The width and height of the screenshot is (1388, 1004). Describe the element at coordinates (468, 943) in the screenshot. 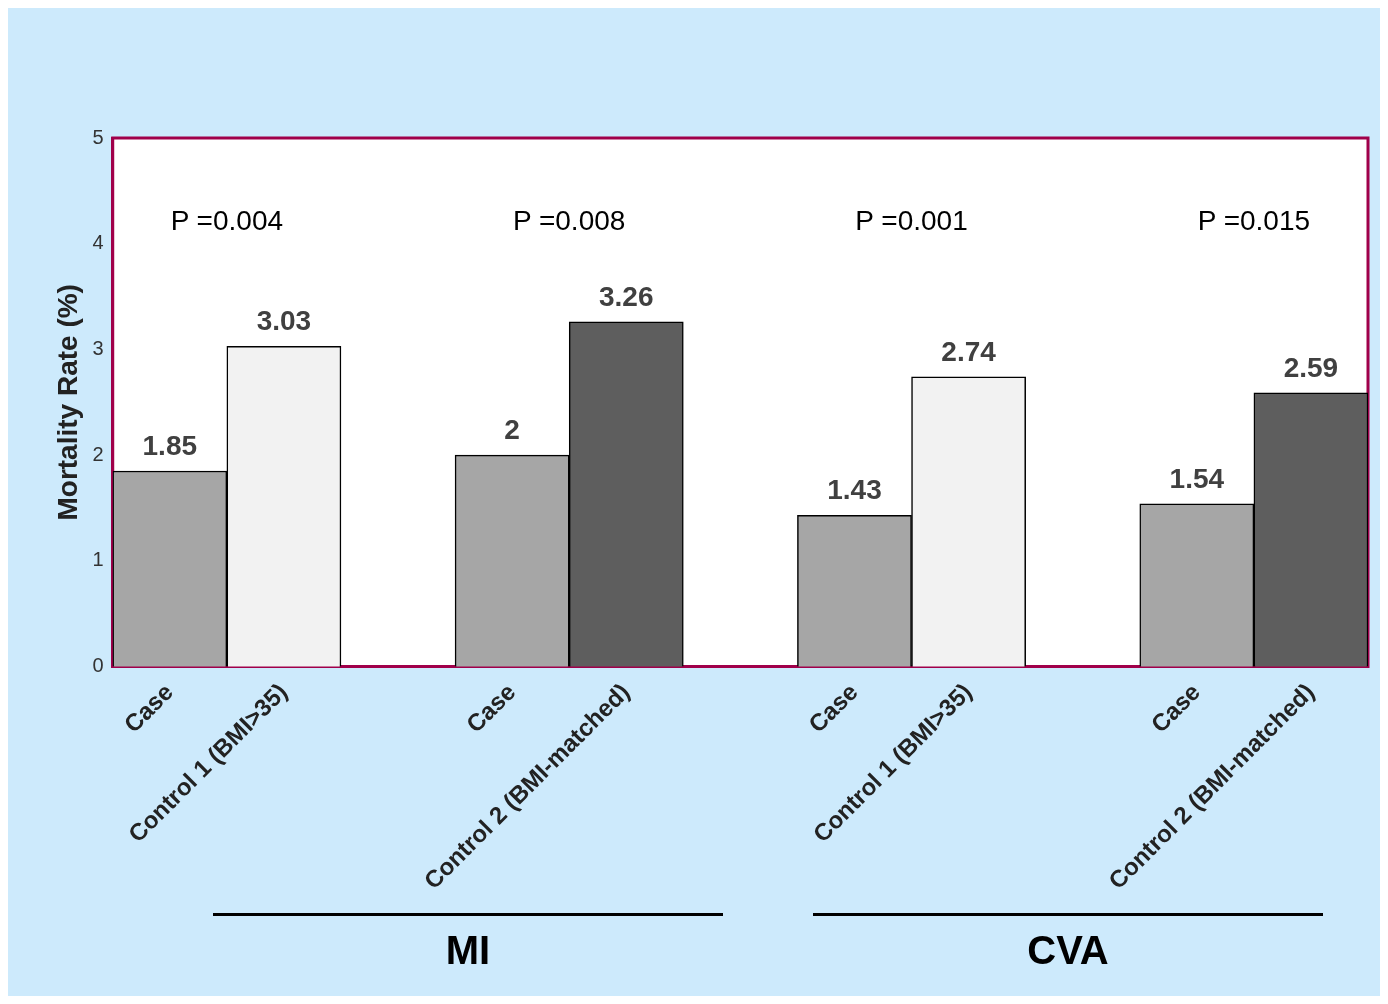

I see `text: MI` at that location.